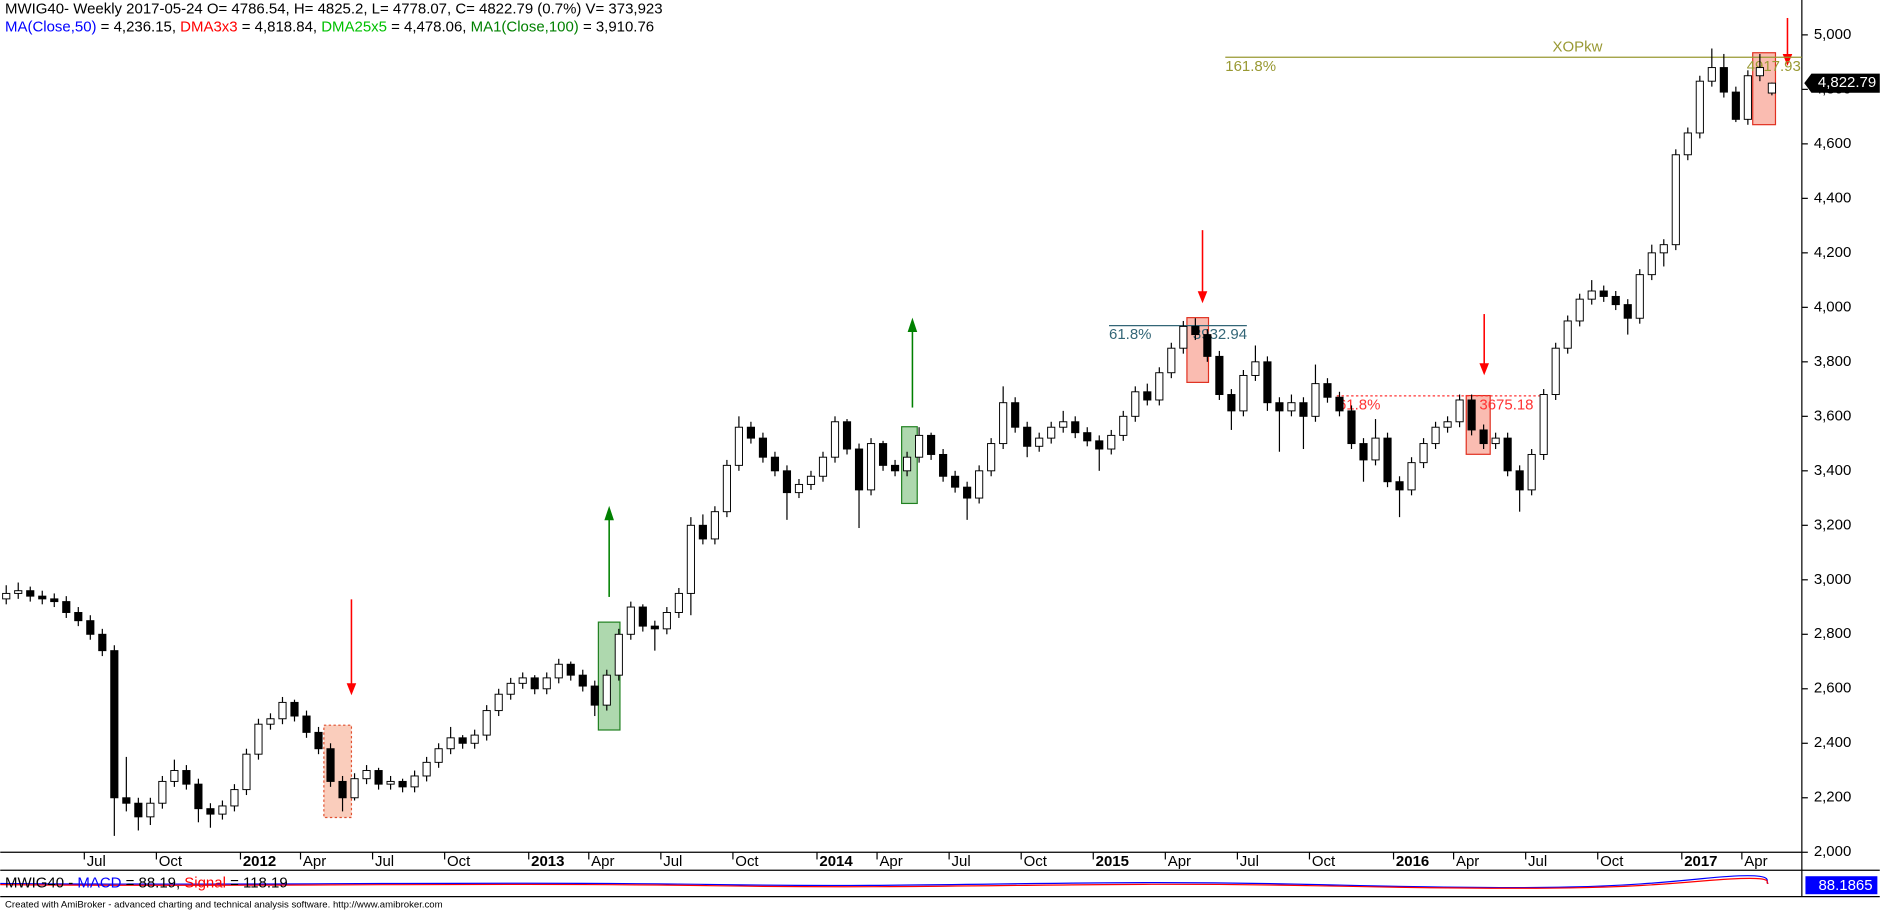  What do you see at coordinates (1220, 334) in the screenshot?
I see `level-value: 3932.94` at bounding box center [1220, 334].